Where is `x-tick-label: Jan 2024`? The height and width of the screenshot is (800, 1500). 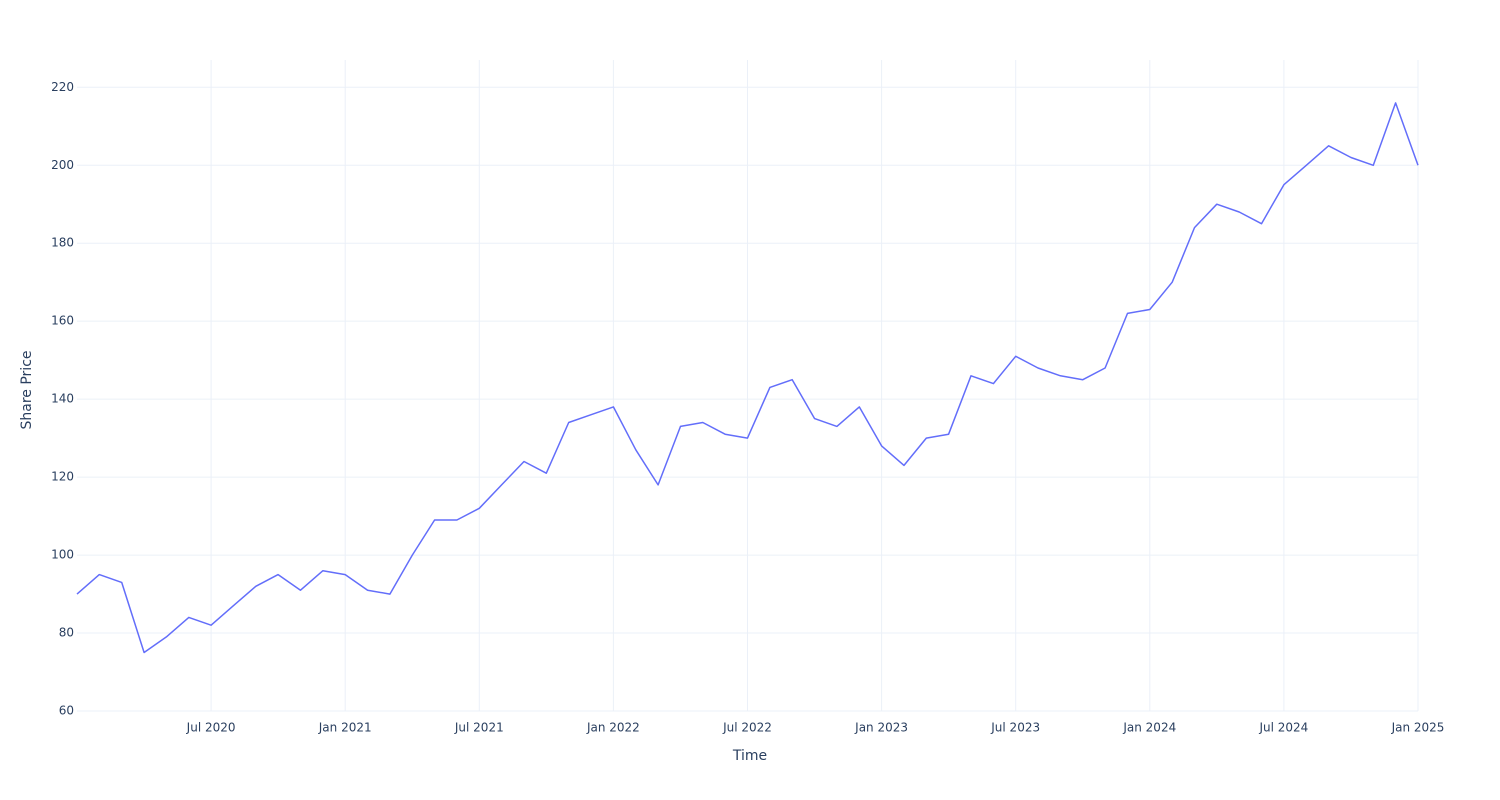
x-tick-label: Jan 2024 is located at coordinates (1149, 728).